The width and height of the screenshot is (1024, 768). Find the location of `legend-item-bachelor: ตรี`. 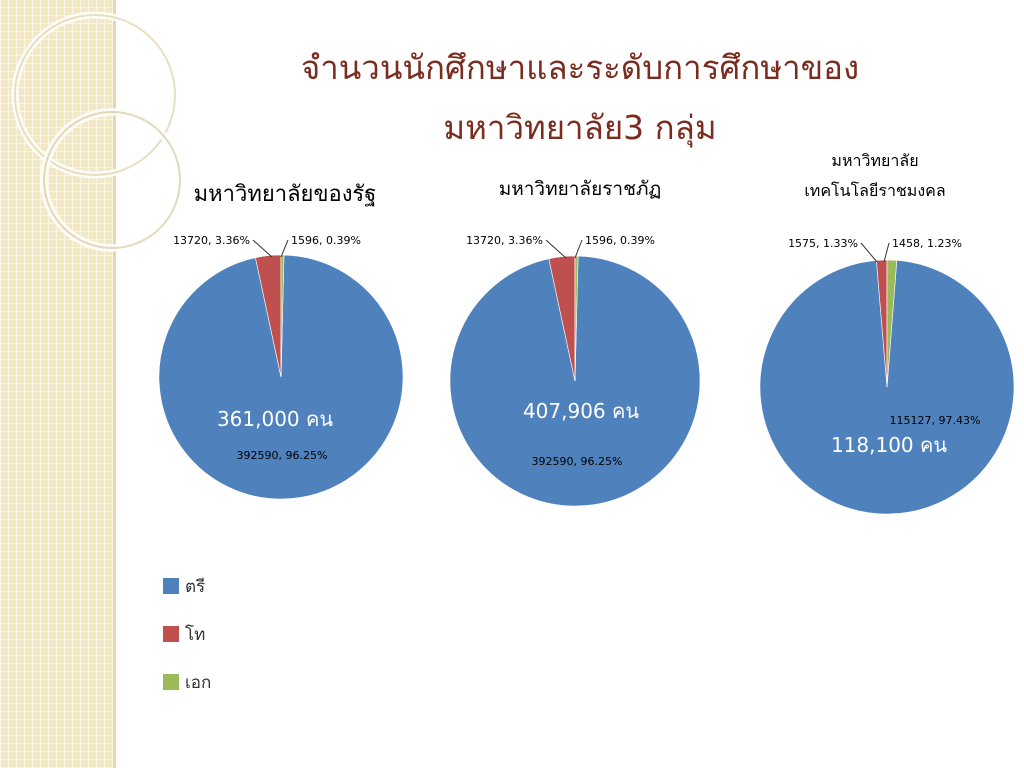

legend-item-bachelor: ตรี is located at coordinates (187, 586).